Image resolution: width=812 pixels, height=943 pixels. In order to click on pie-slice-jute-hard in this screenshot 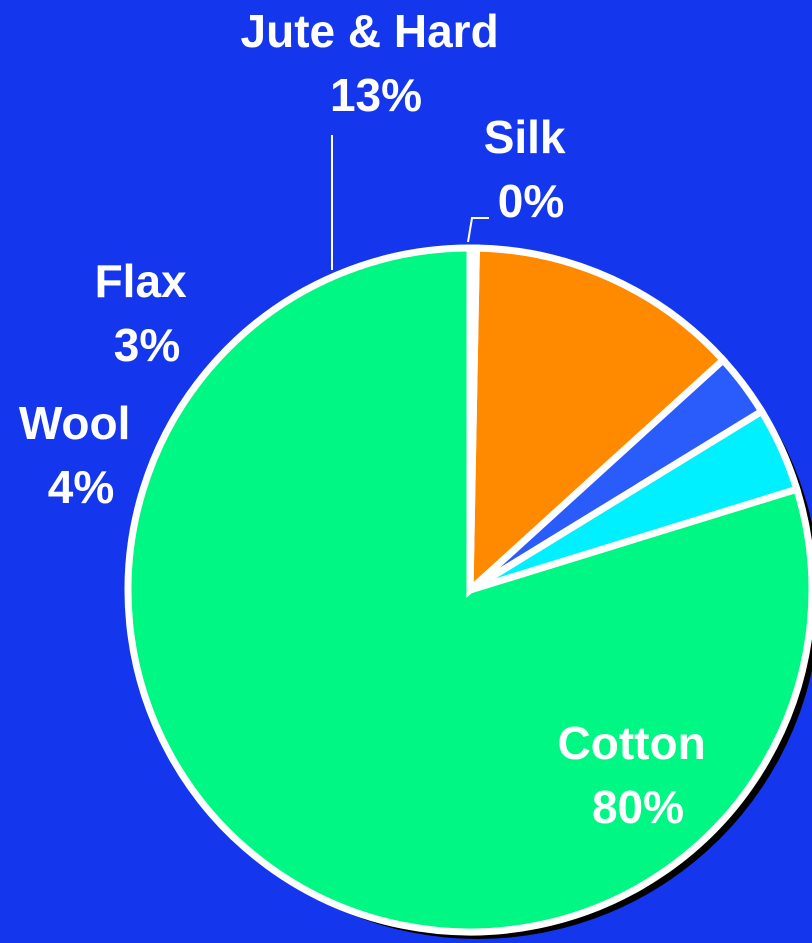, I will do `click(597, 421)`.